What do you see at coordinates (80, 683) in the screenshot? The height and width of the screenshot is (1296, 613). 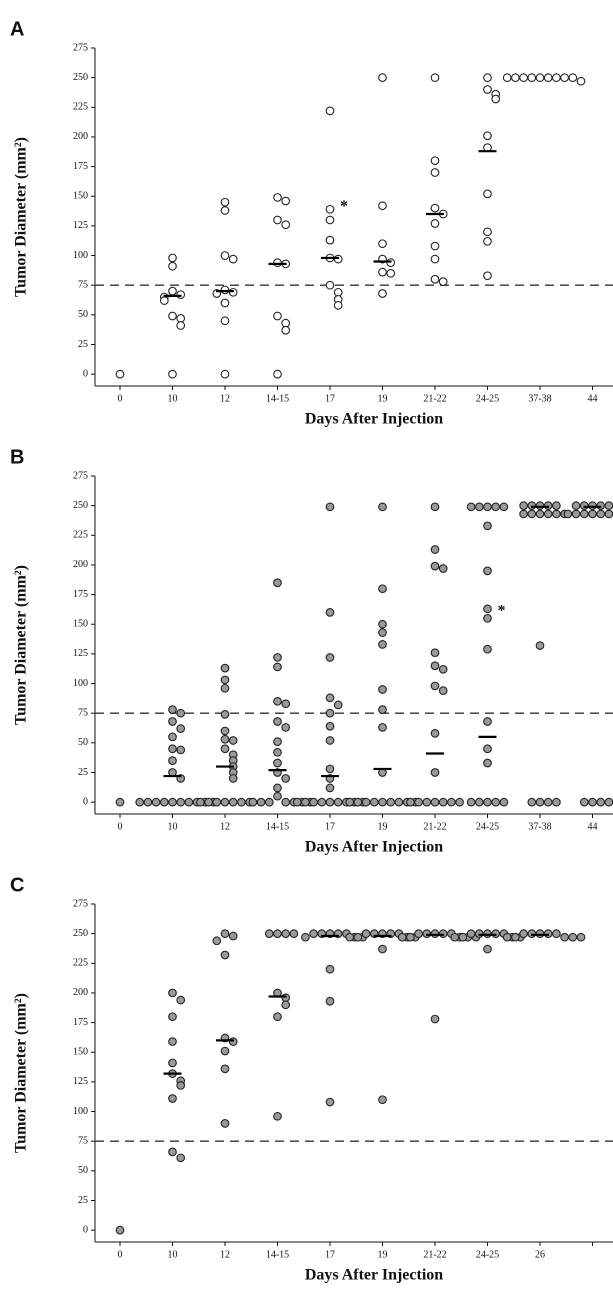 I see `y-tick-label: 100` at bounding box center [80, 683].